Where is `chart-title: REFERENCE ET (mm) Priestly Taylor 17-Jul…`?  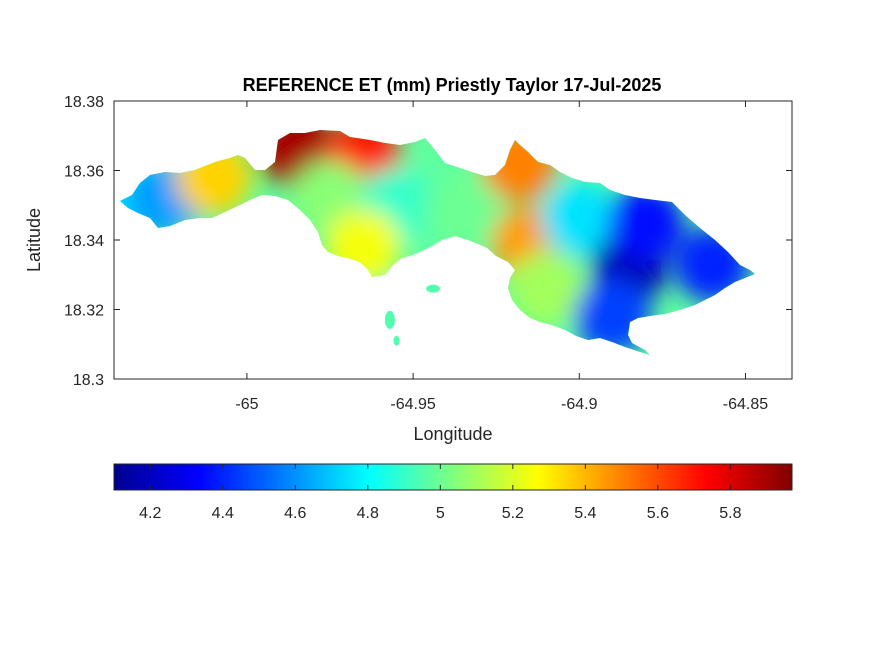
chart-title: REFERENCE ET (mm) Priestly Taylor 17-Jul… is located at coordinates (452, 85).